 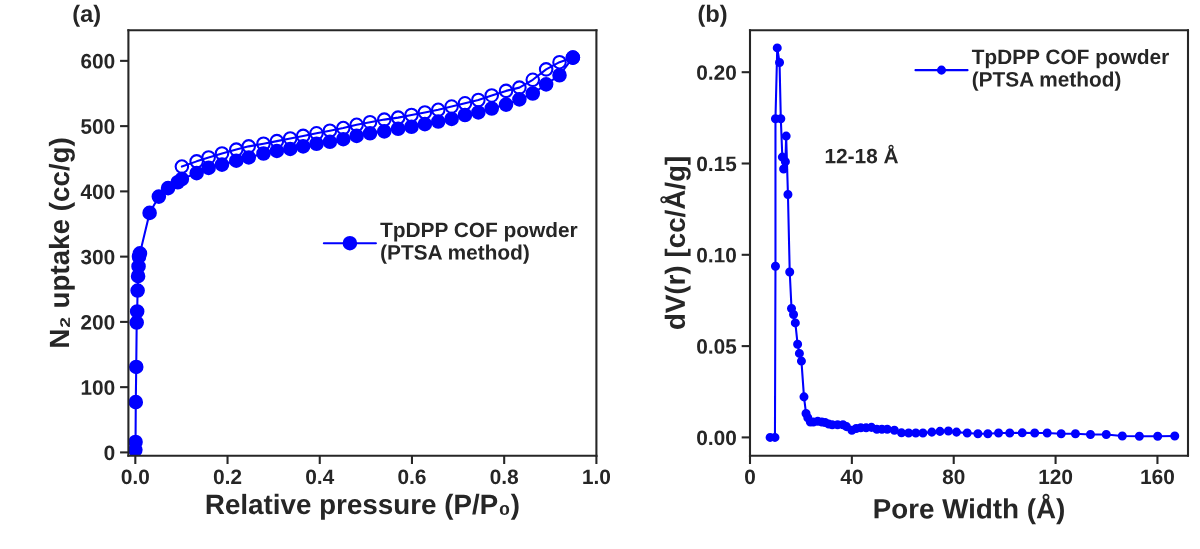 What do you see at coordinates (969, 509) in the screenshot?
I see `x-axis-title: Pore Width (Å)` at bounding box center [969, 509].